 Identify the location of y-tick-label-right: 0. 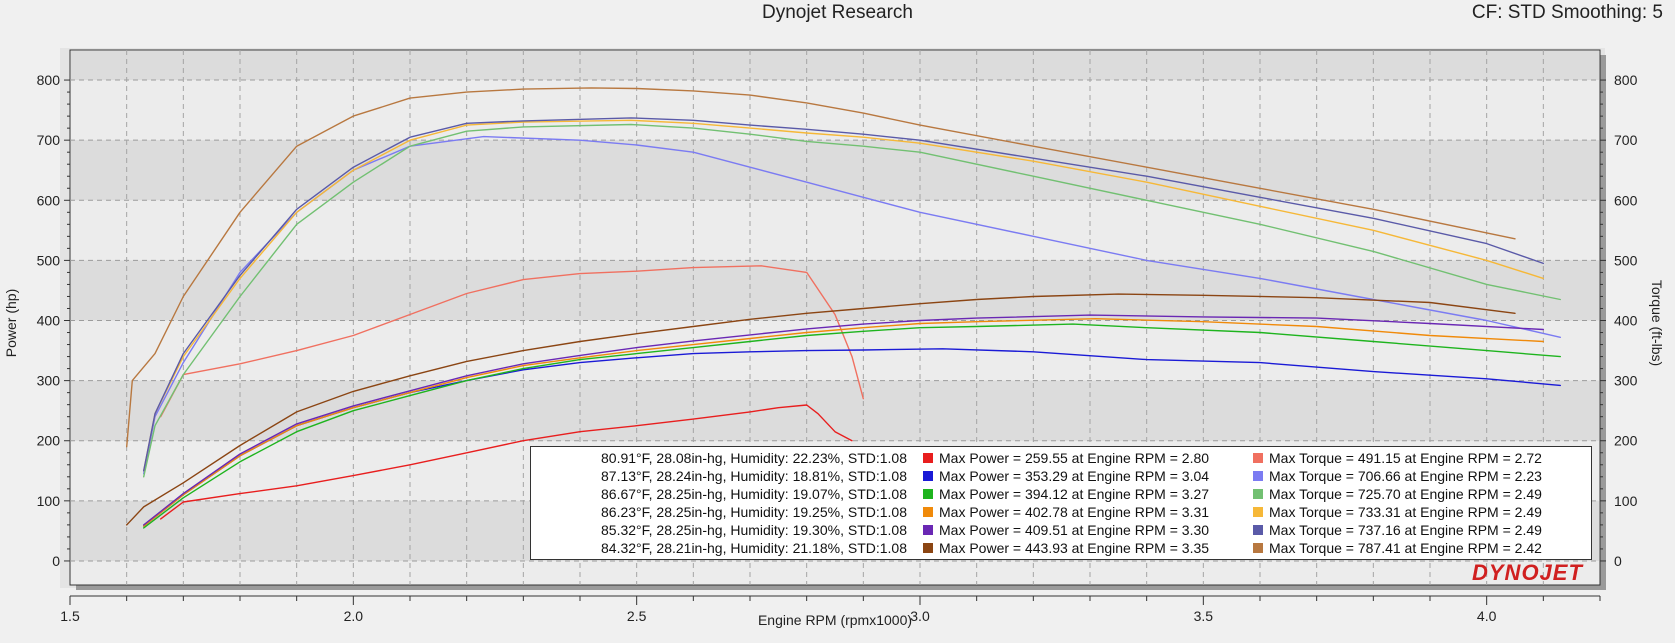
(1618, 561).